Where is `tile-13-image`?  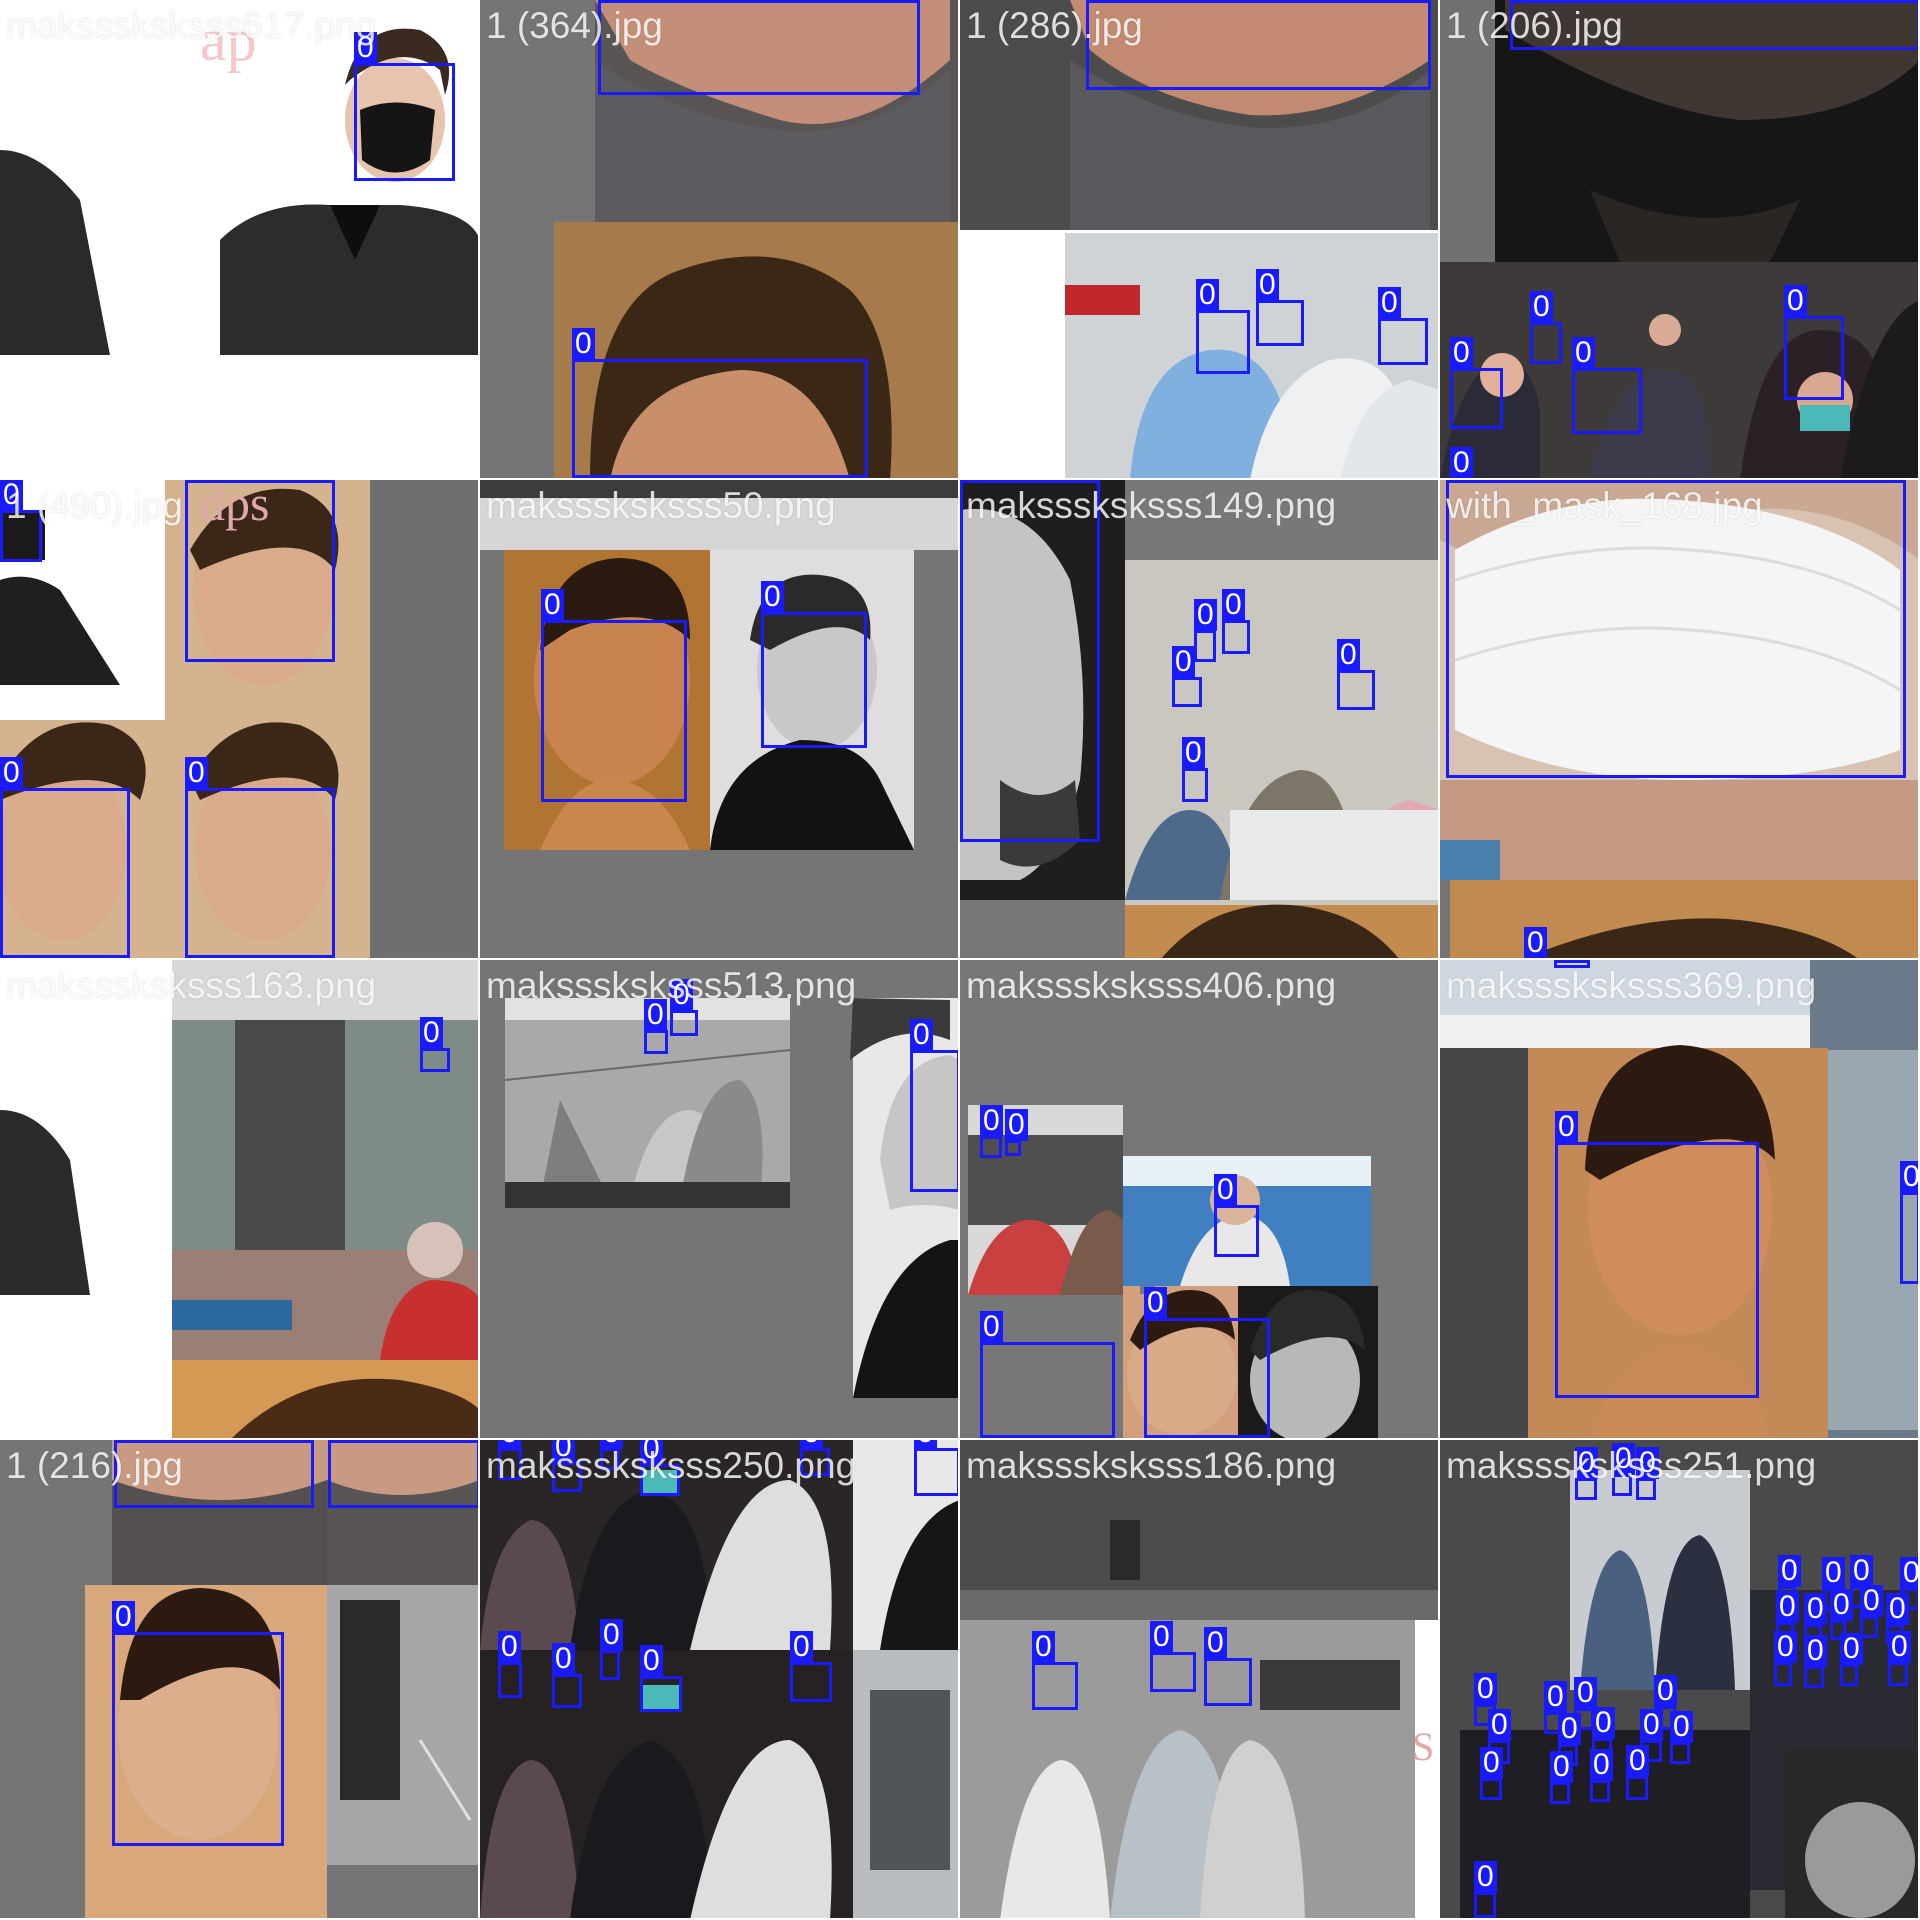
tile-13-image is located at coordinates (239, 1679).